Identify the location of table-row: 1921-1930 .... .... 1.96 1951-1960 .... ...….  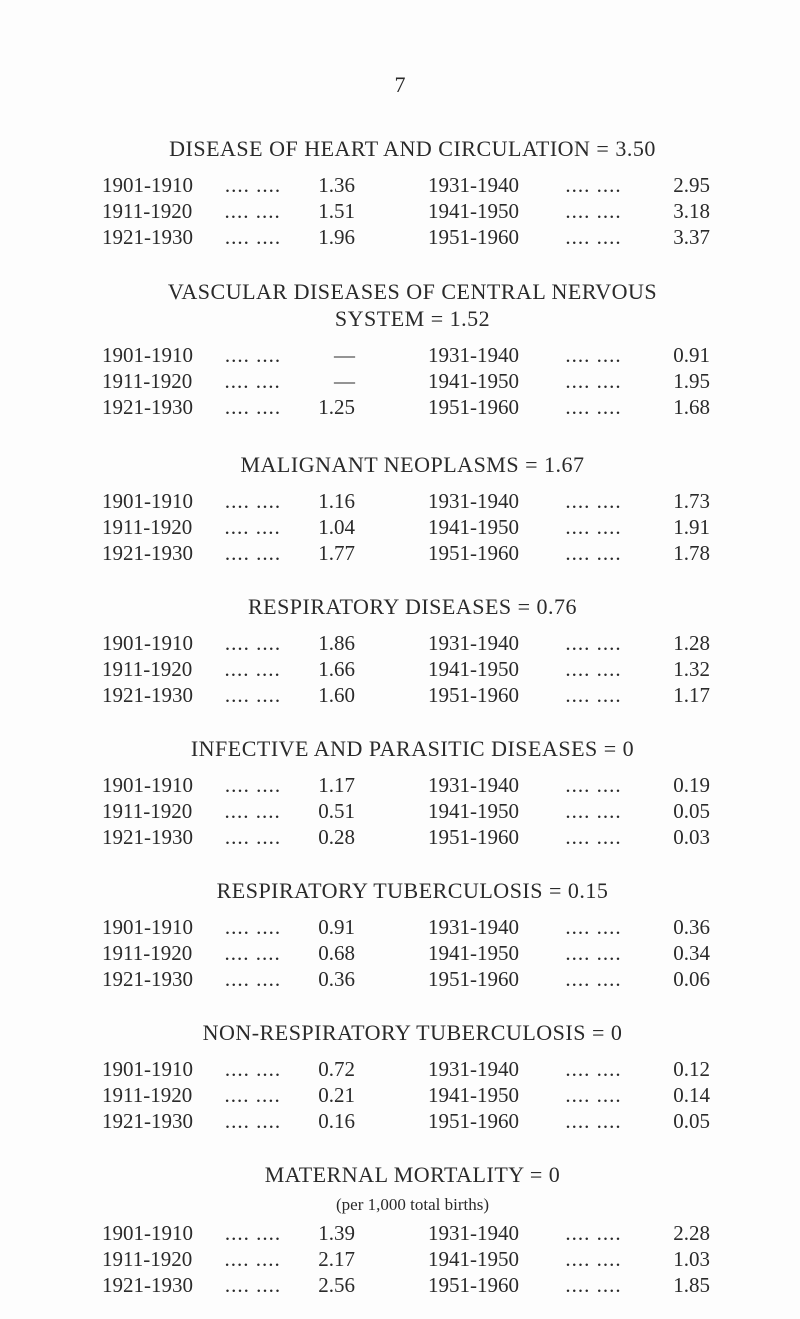
(400, 237).